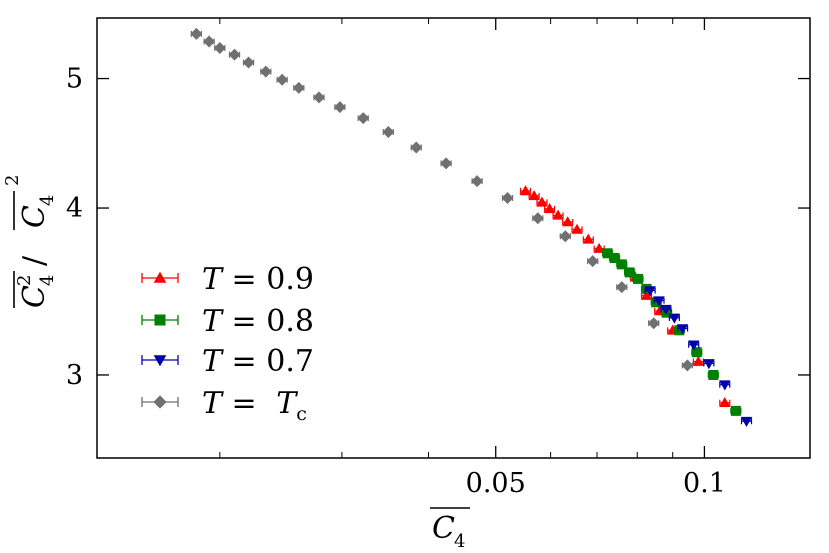  I want to click on legend-entry-0: T = 0.9, so click(227, 279).